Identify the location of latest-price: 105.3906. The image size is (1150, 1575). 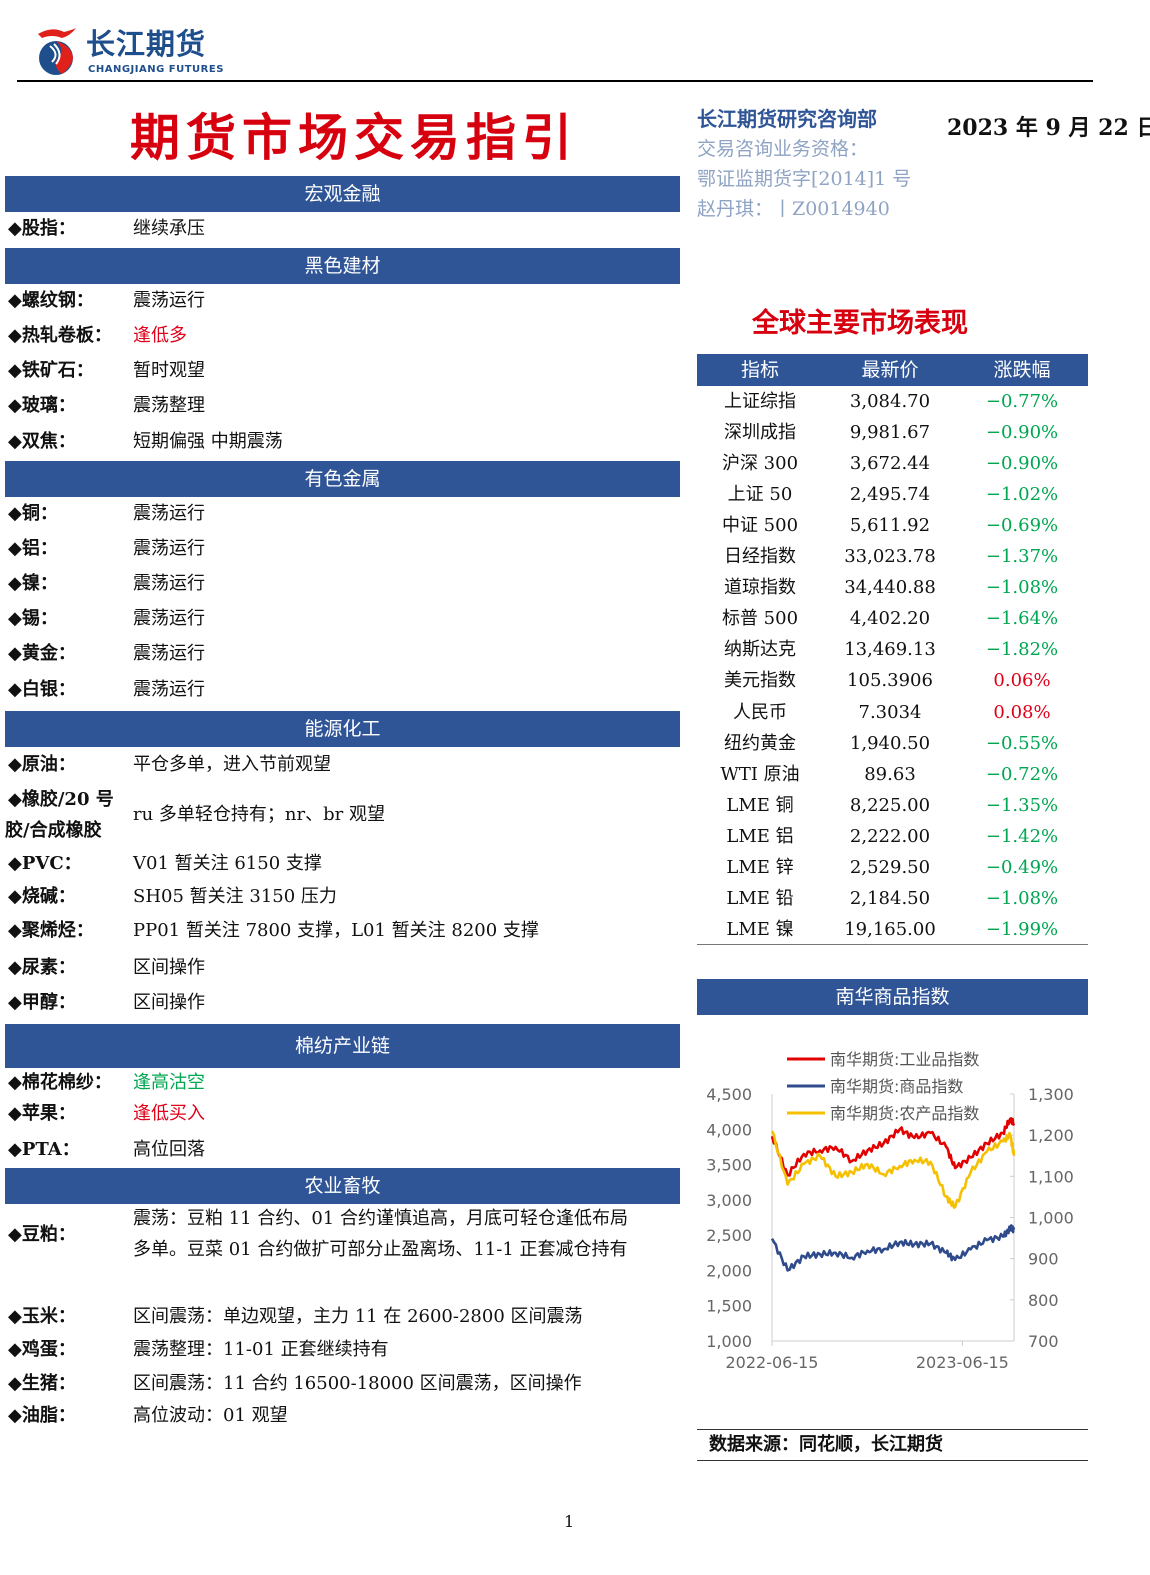
(890, 681).